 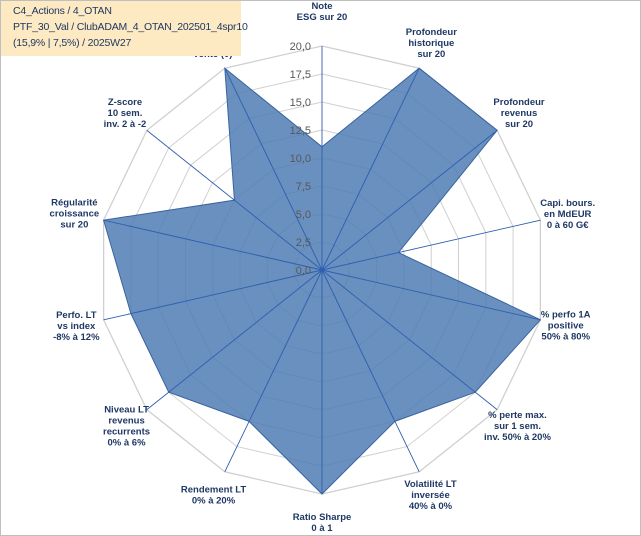 What do you see at coordinates (303, 215) in the screenshot?
I see `tick-label: 5,0` at bounding box center [303, 215].